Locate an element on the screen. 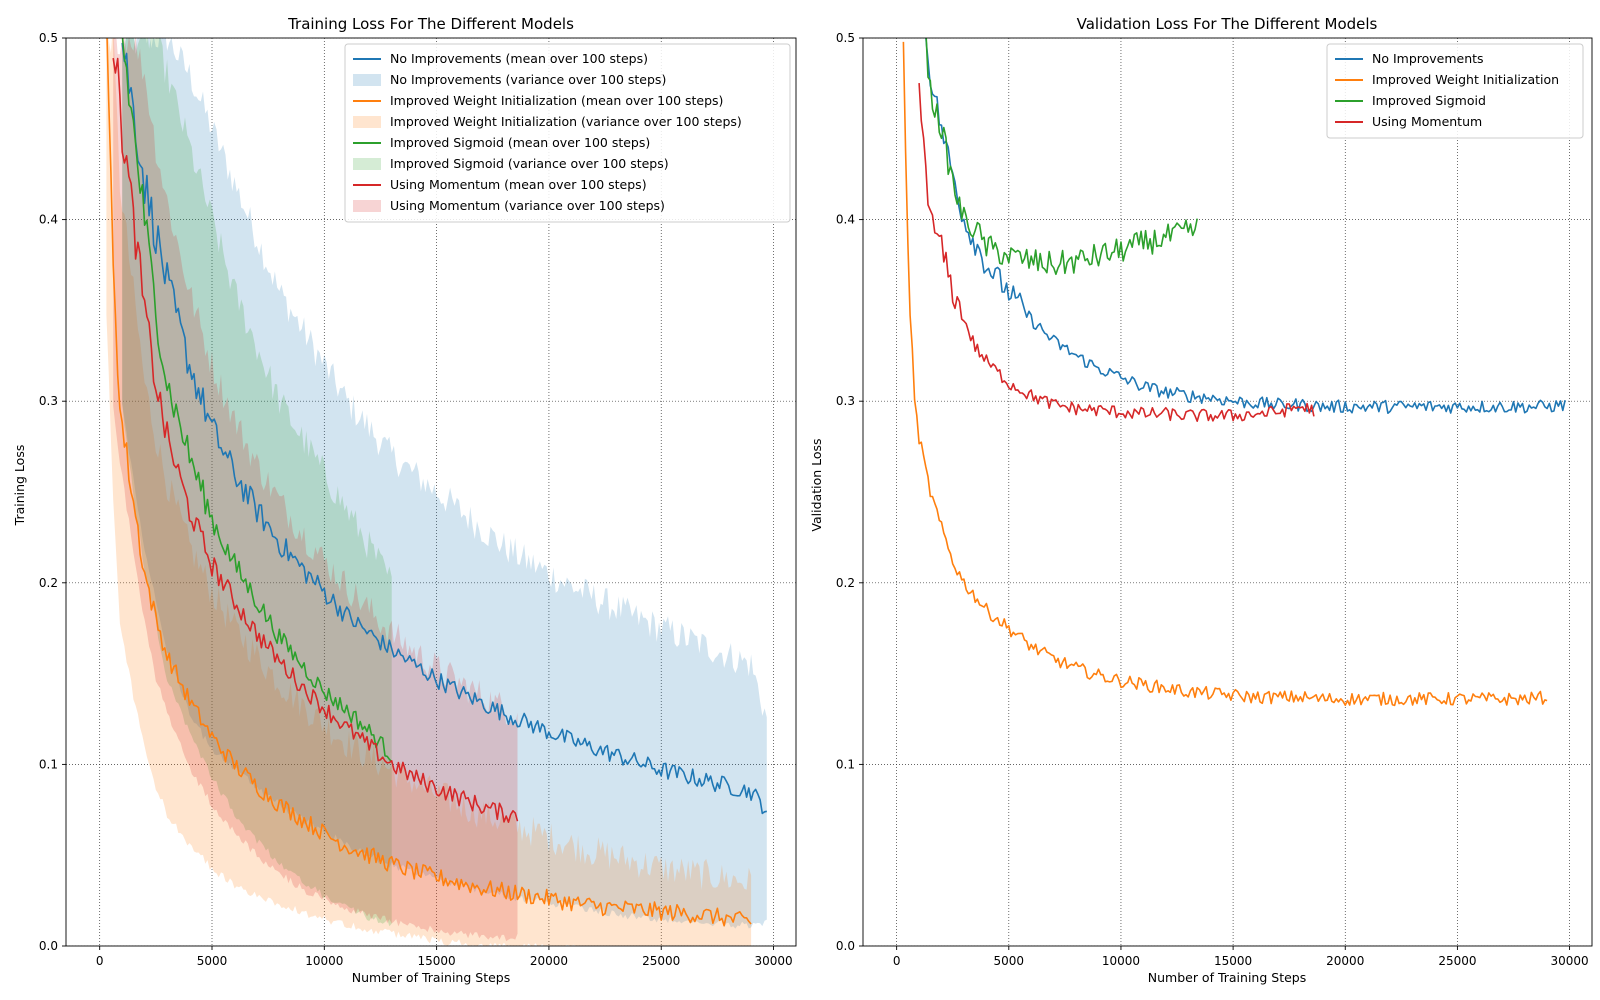 Image resolution: width=1600 pixels, height=1000 pixels. legend-label: Improved Sigmoid (mean over 100 steps) is located at coordinates (520, 142).